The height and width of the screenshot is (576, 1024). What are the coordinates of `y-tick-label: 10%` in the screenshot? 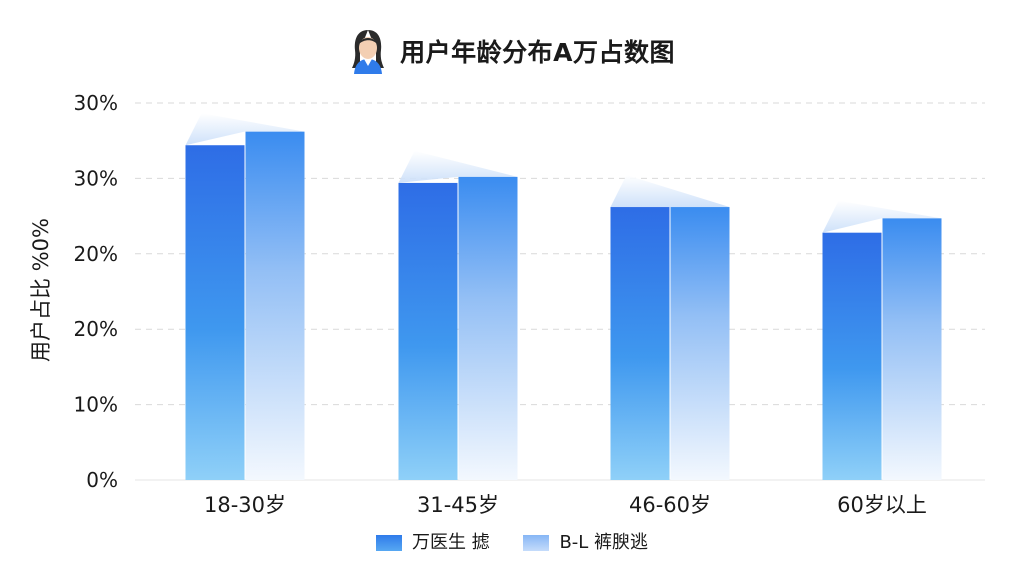 It's located at (96, 405).